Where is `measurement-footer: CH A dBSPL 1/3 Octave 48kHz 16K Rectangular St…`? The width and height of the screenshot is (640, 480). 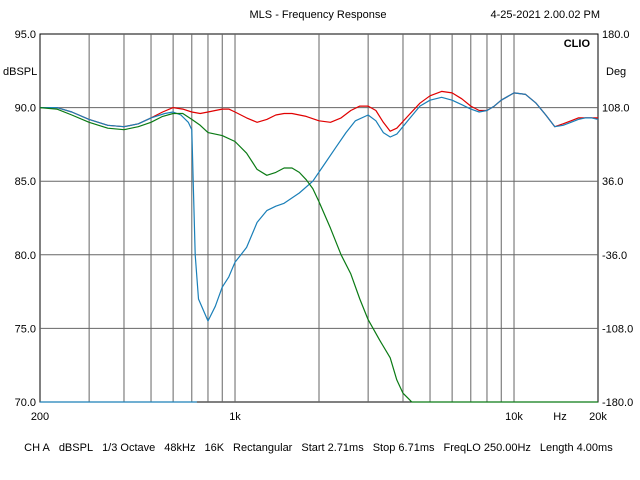
measurement-footer: CH A dBSPL 1/3 Octave 48kHz 16K Rectangular St… is located at coordinates (320, 442).